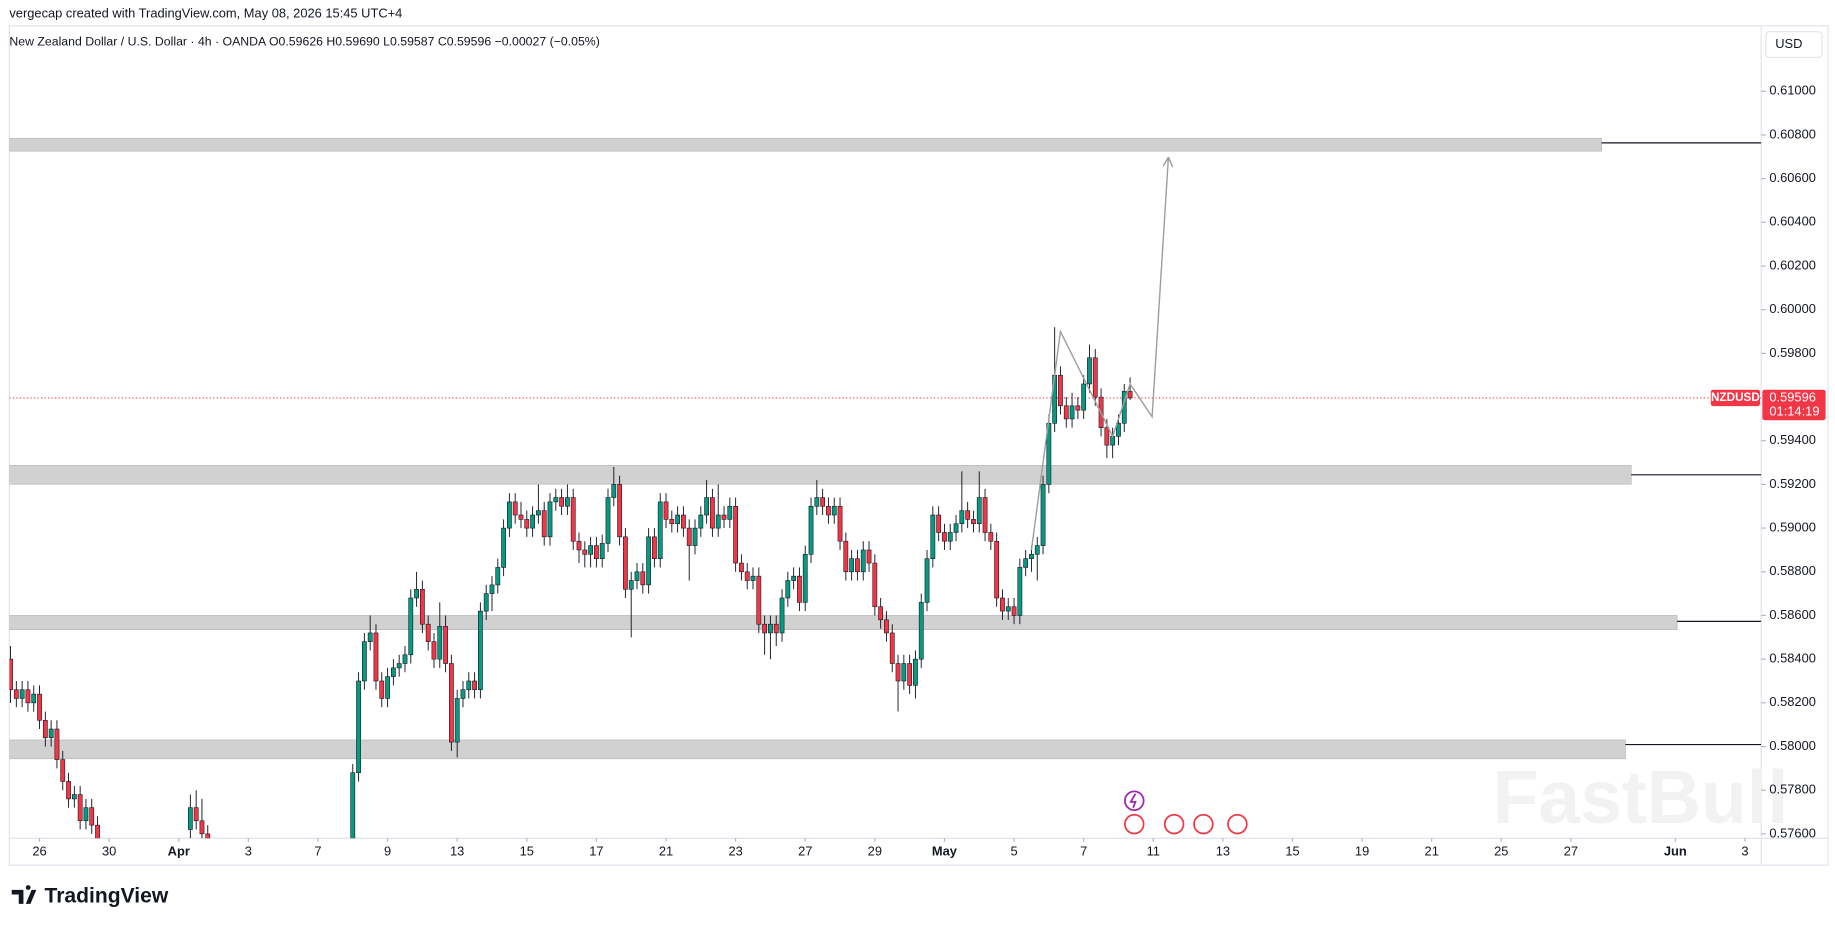  What do you see at coordinates (1792, 90) in the screenshot?
I see `y-tick-label: 0.61000` at bounding box center [1792, 90].